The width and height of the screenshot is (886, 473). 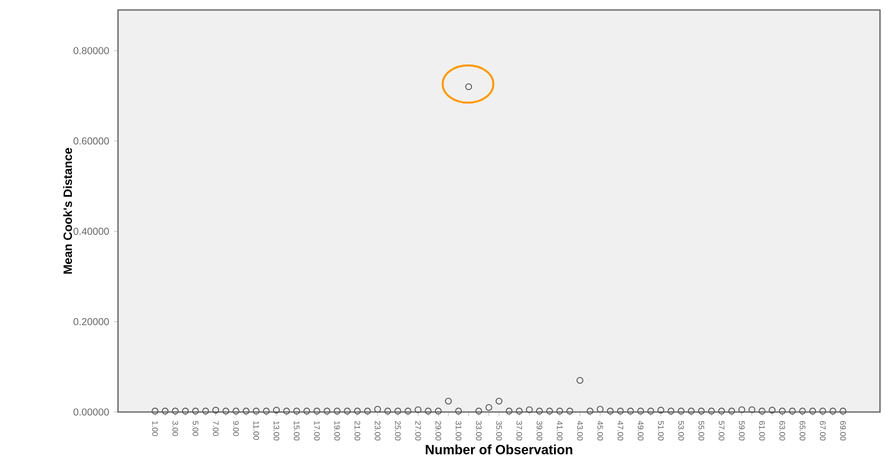 What do you see at coordinates (377, 430) in the screenshot?
I see `x-tick-label: 23.00` at bounding box center [377, 430].